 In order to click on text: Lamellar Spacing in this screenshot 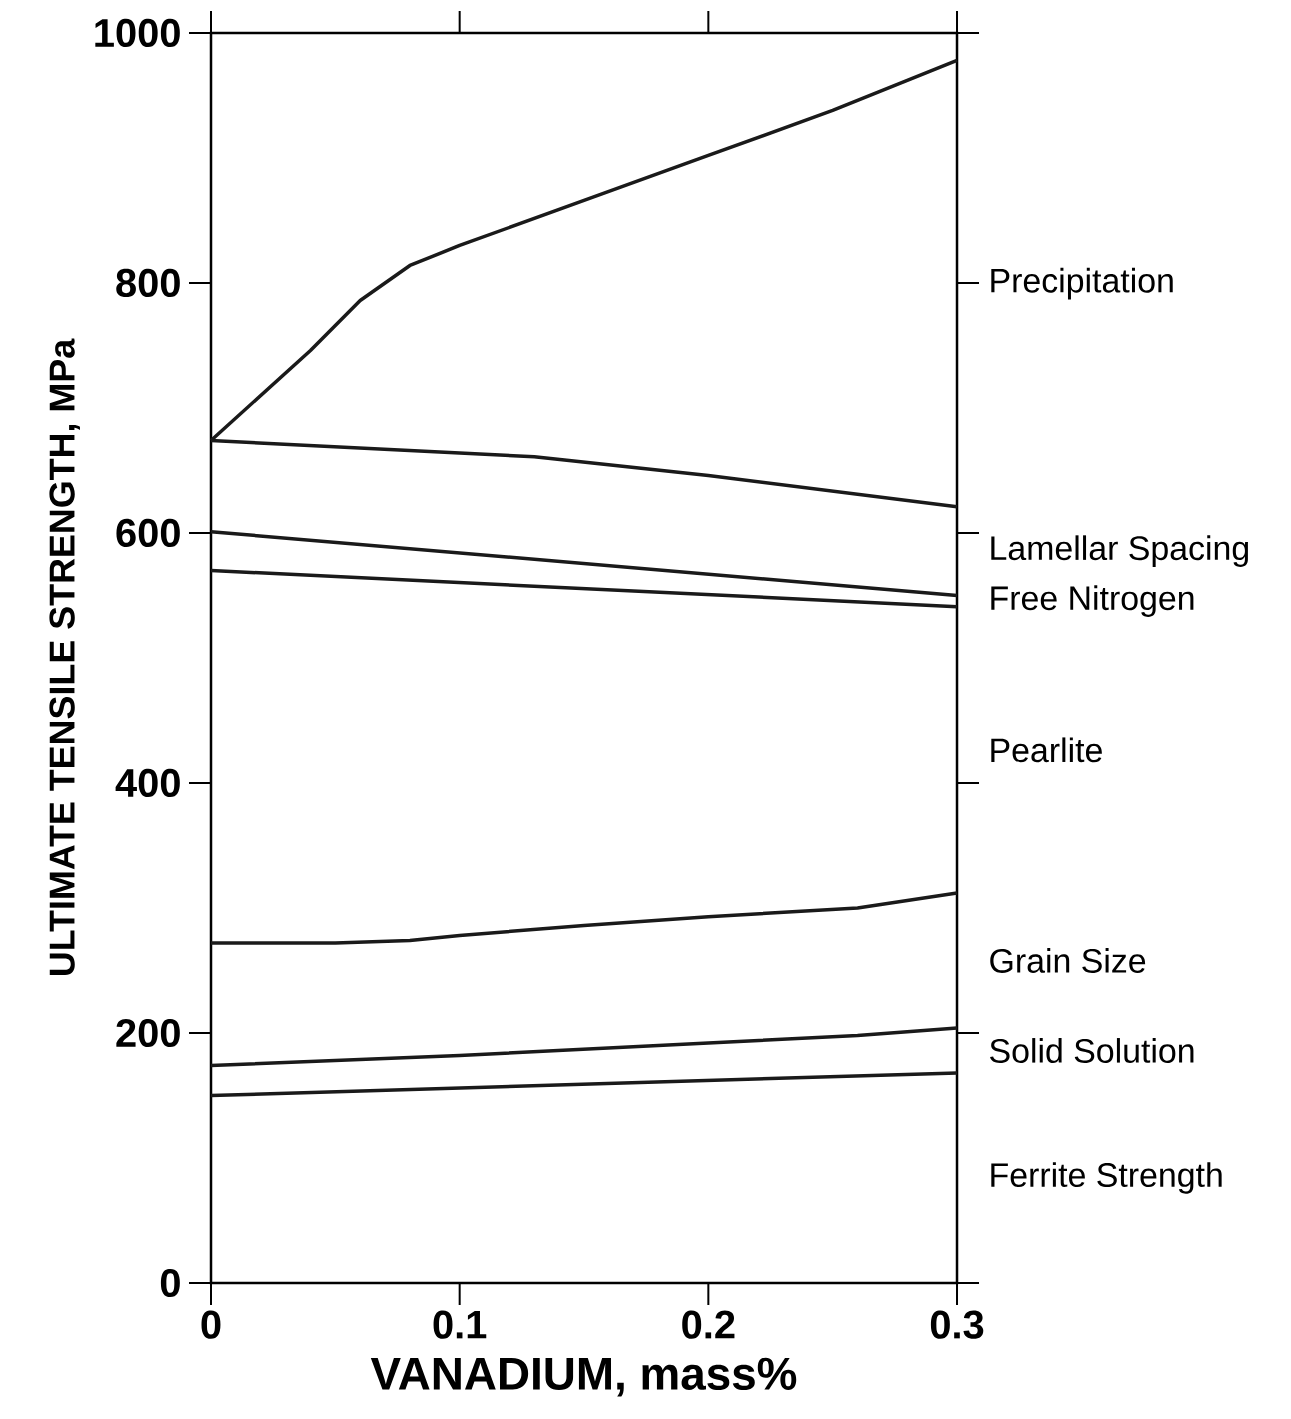, I will do `click(1119, 551)`.